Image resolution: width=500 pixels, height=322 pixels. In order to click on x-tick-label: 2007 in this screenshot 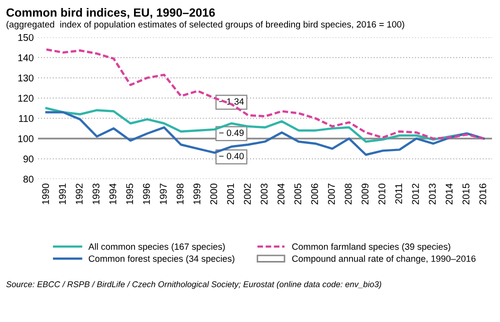, I will do `click(331, 194)`.